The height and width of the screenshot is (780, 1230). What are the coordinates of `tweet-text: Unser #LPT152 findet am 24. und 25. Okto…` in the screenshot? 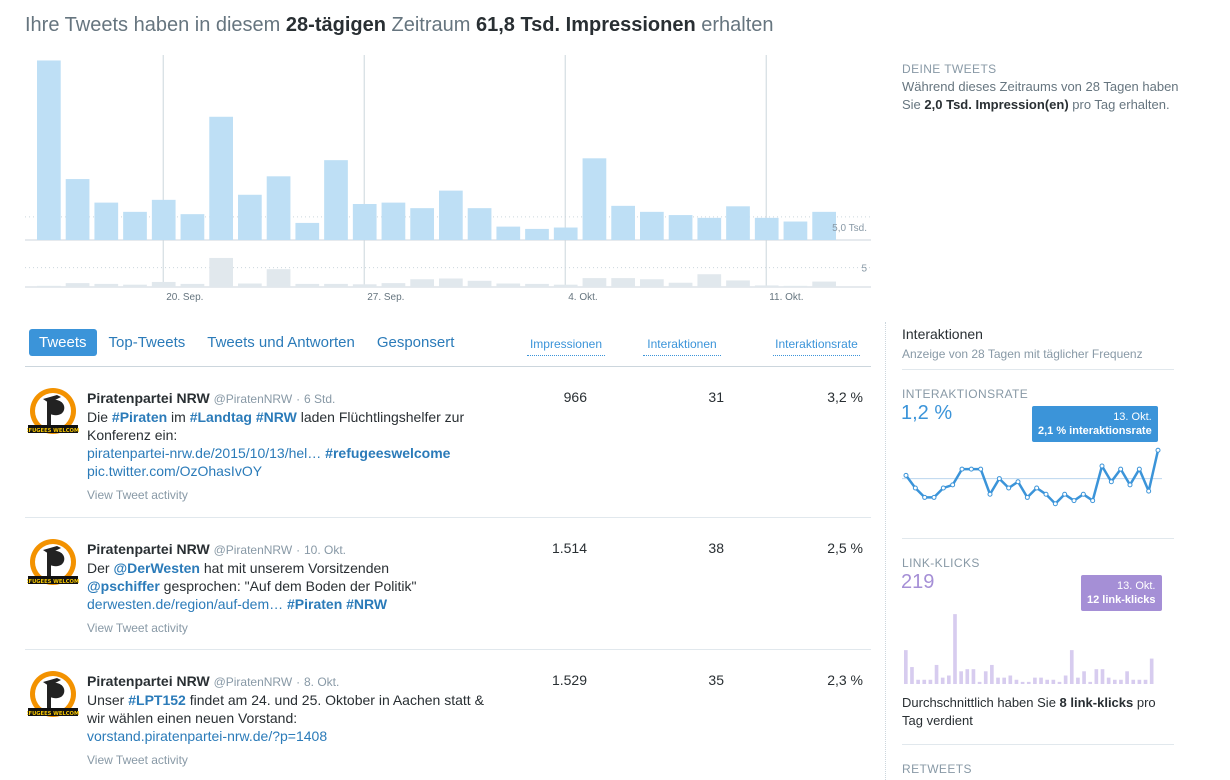 It's located at (287, 718).